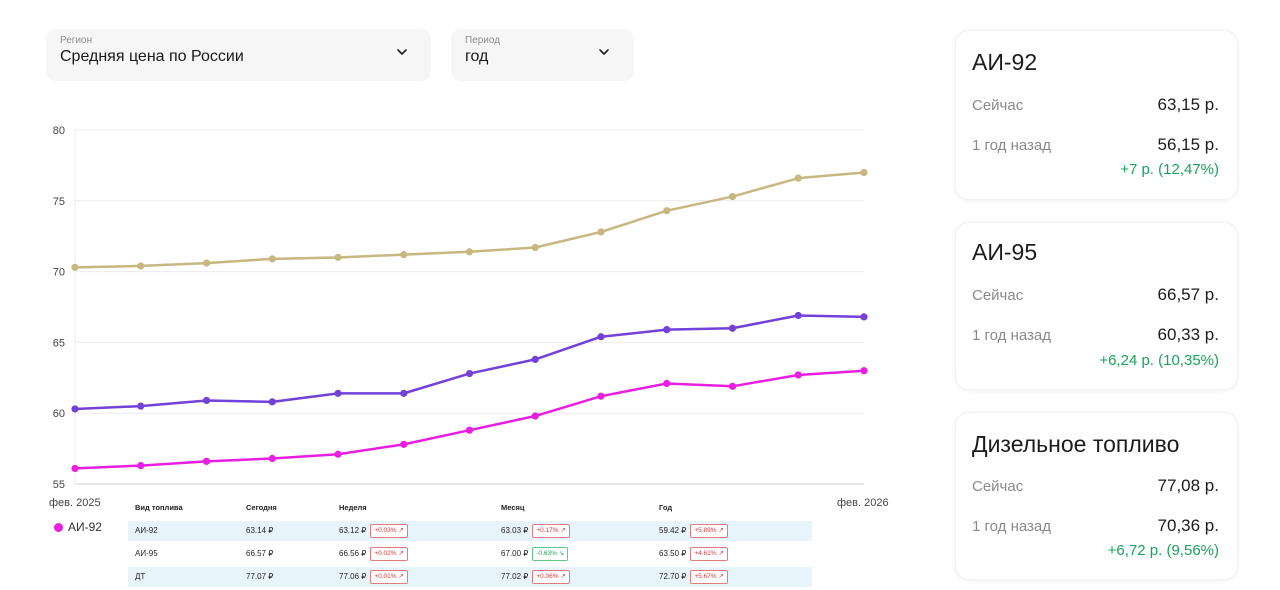 The image size is (1280, 590). I want to click on change-value: +7 р. (12,47%), so click(1169, 169).